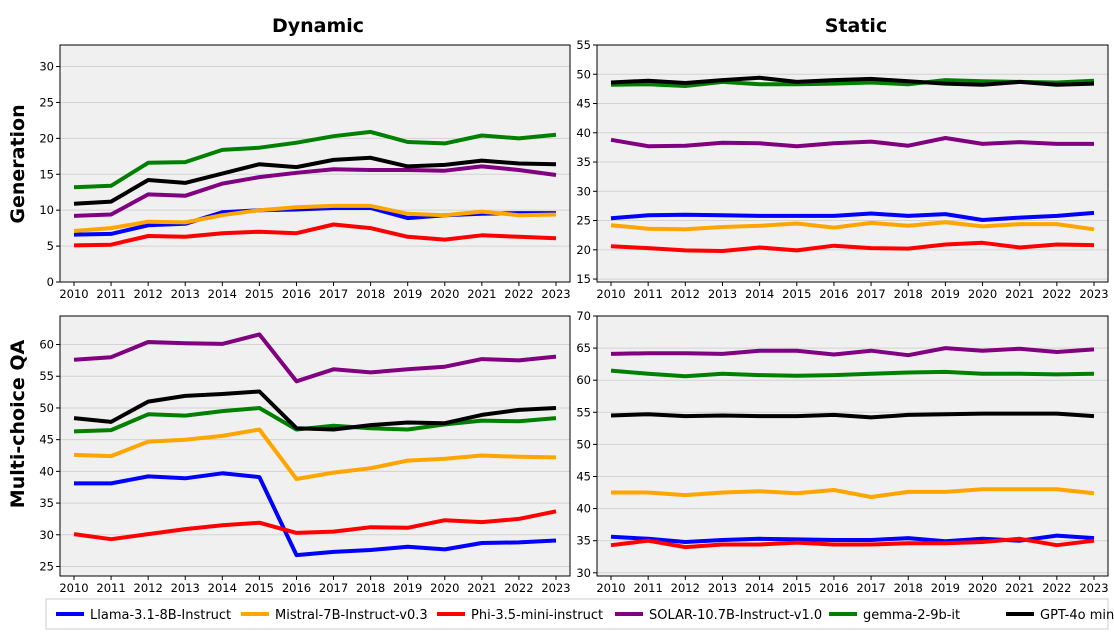 This screenshot has height=632, width=1114. What do you see at coordinates (583, 279) in the screenshot?
I see `y-tick-label: 15` at bounding box center [583, 279].